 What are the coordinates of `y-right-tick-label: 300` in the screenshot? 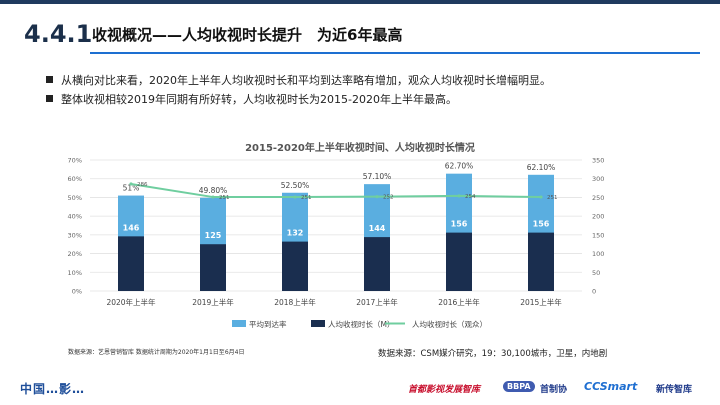 It's located at (598, 179).